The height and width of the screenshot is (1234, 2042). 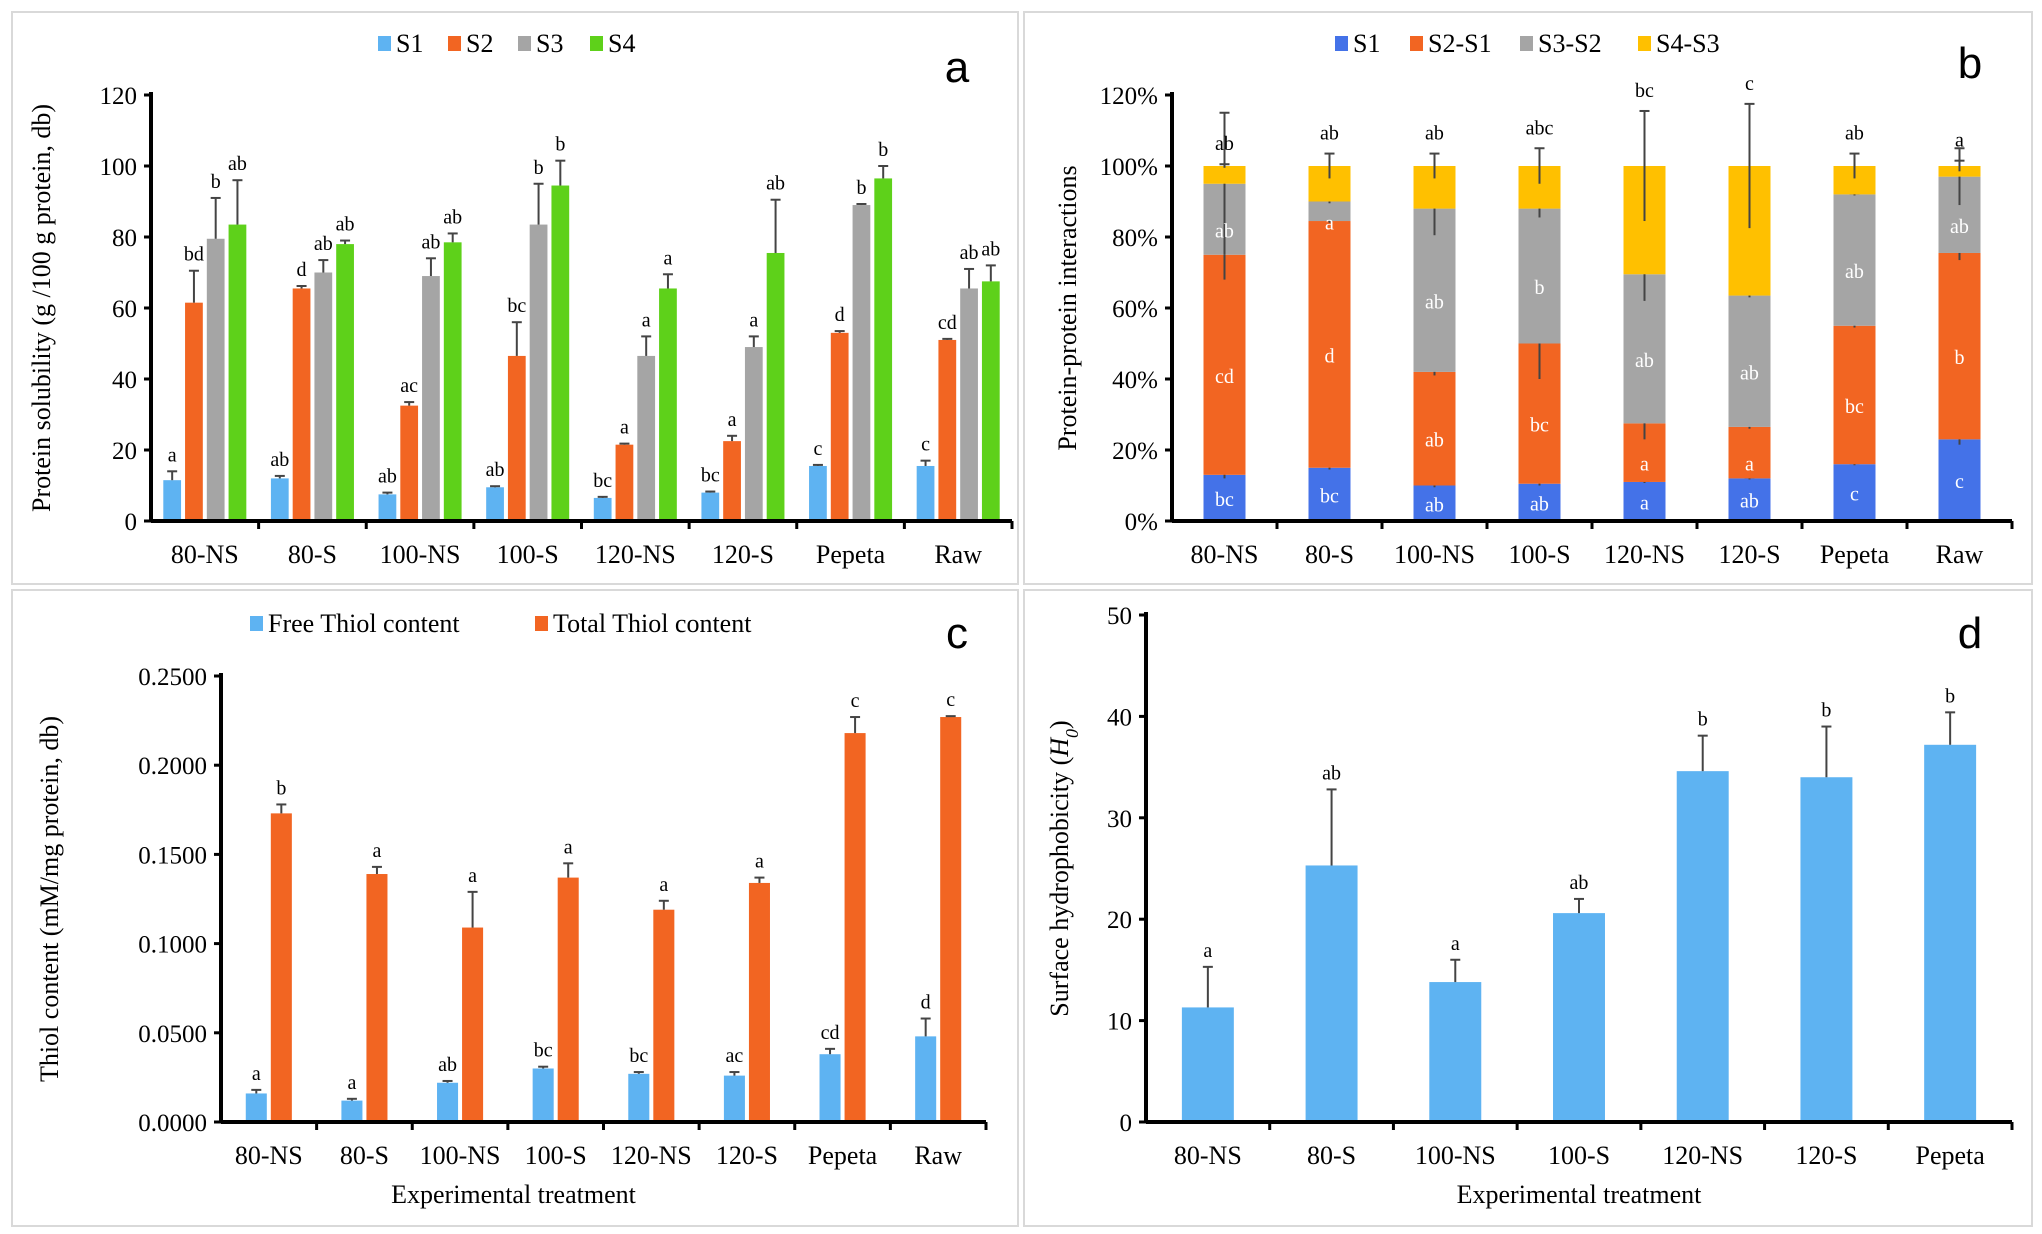 What do you see at coordinates (1331, 1155) in the screenshot?
I see `x-tick-label: 80-S` at bounding box center [1331, 1155].